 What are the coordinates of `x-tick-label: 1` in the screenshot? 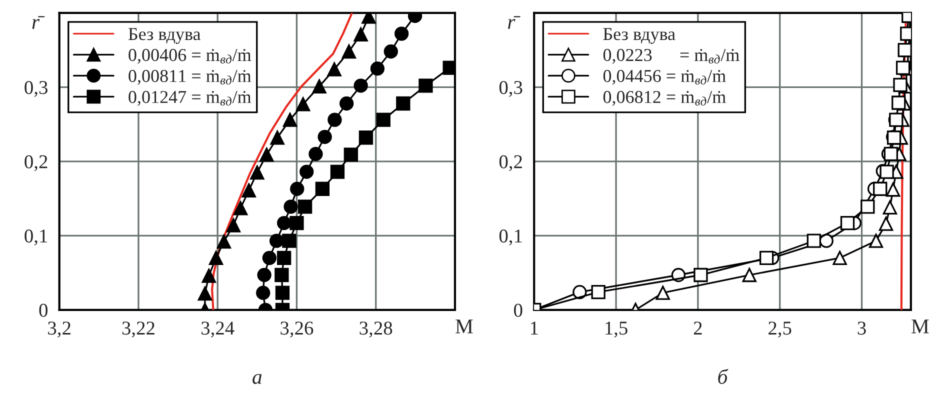 It's located at (534, 328).